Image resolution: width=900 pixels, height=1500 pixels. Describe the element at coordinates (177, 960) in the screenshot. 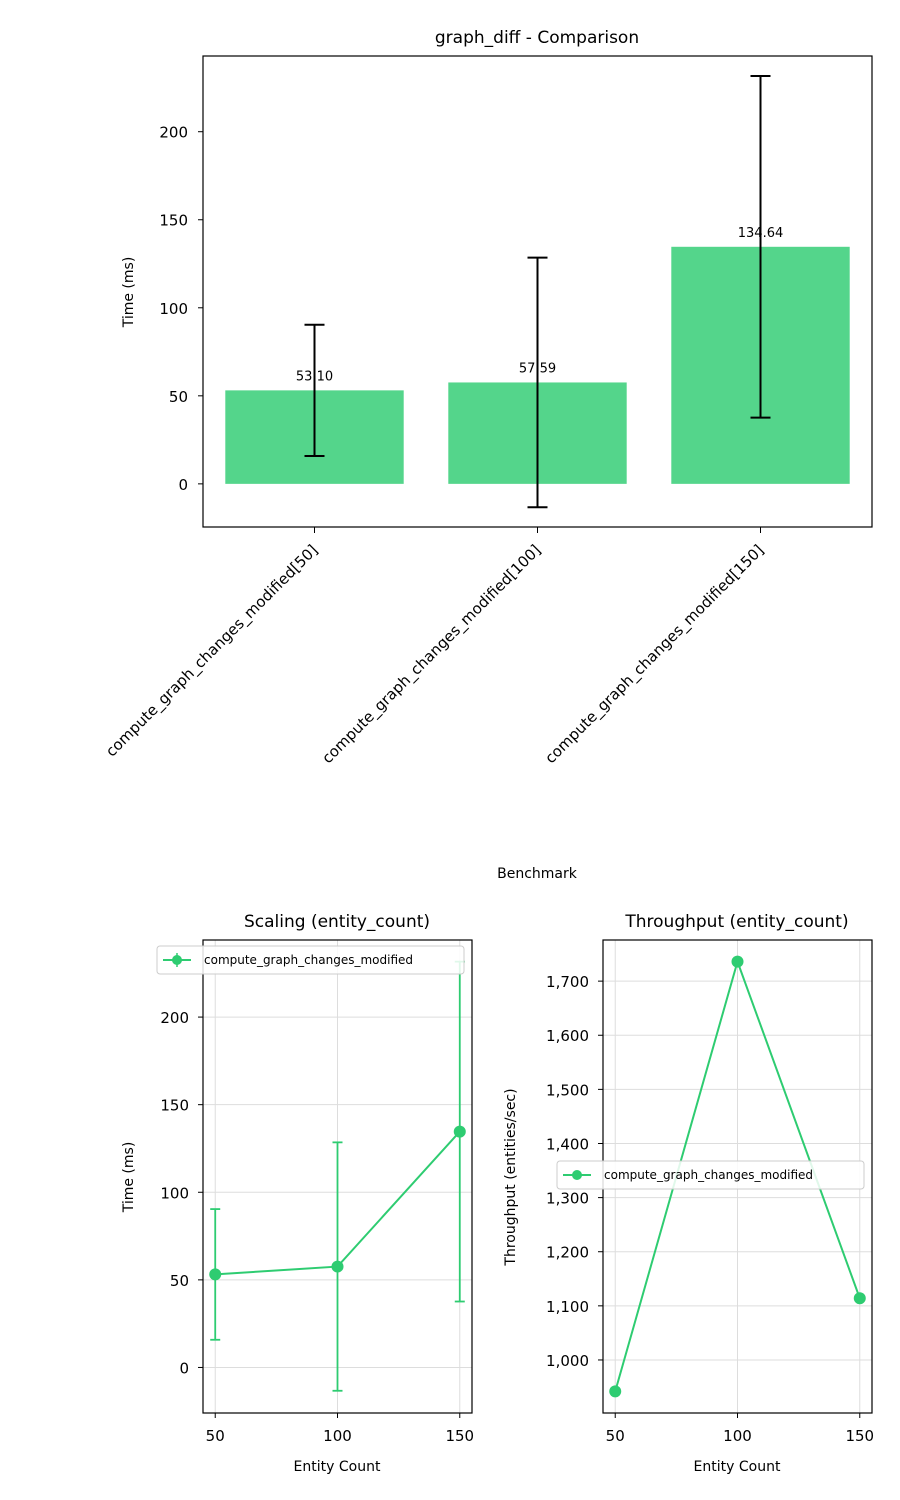

I see `scaling-legend-marker` at that location.